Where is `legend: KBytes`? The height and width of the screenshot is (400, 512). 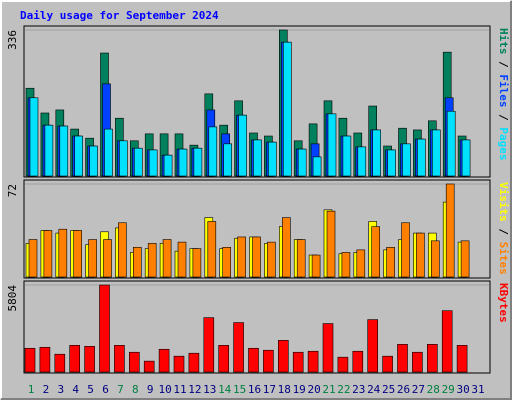
legend: KBytes is located at coordinates (503, 303).